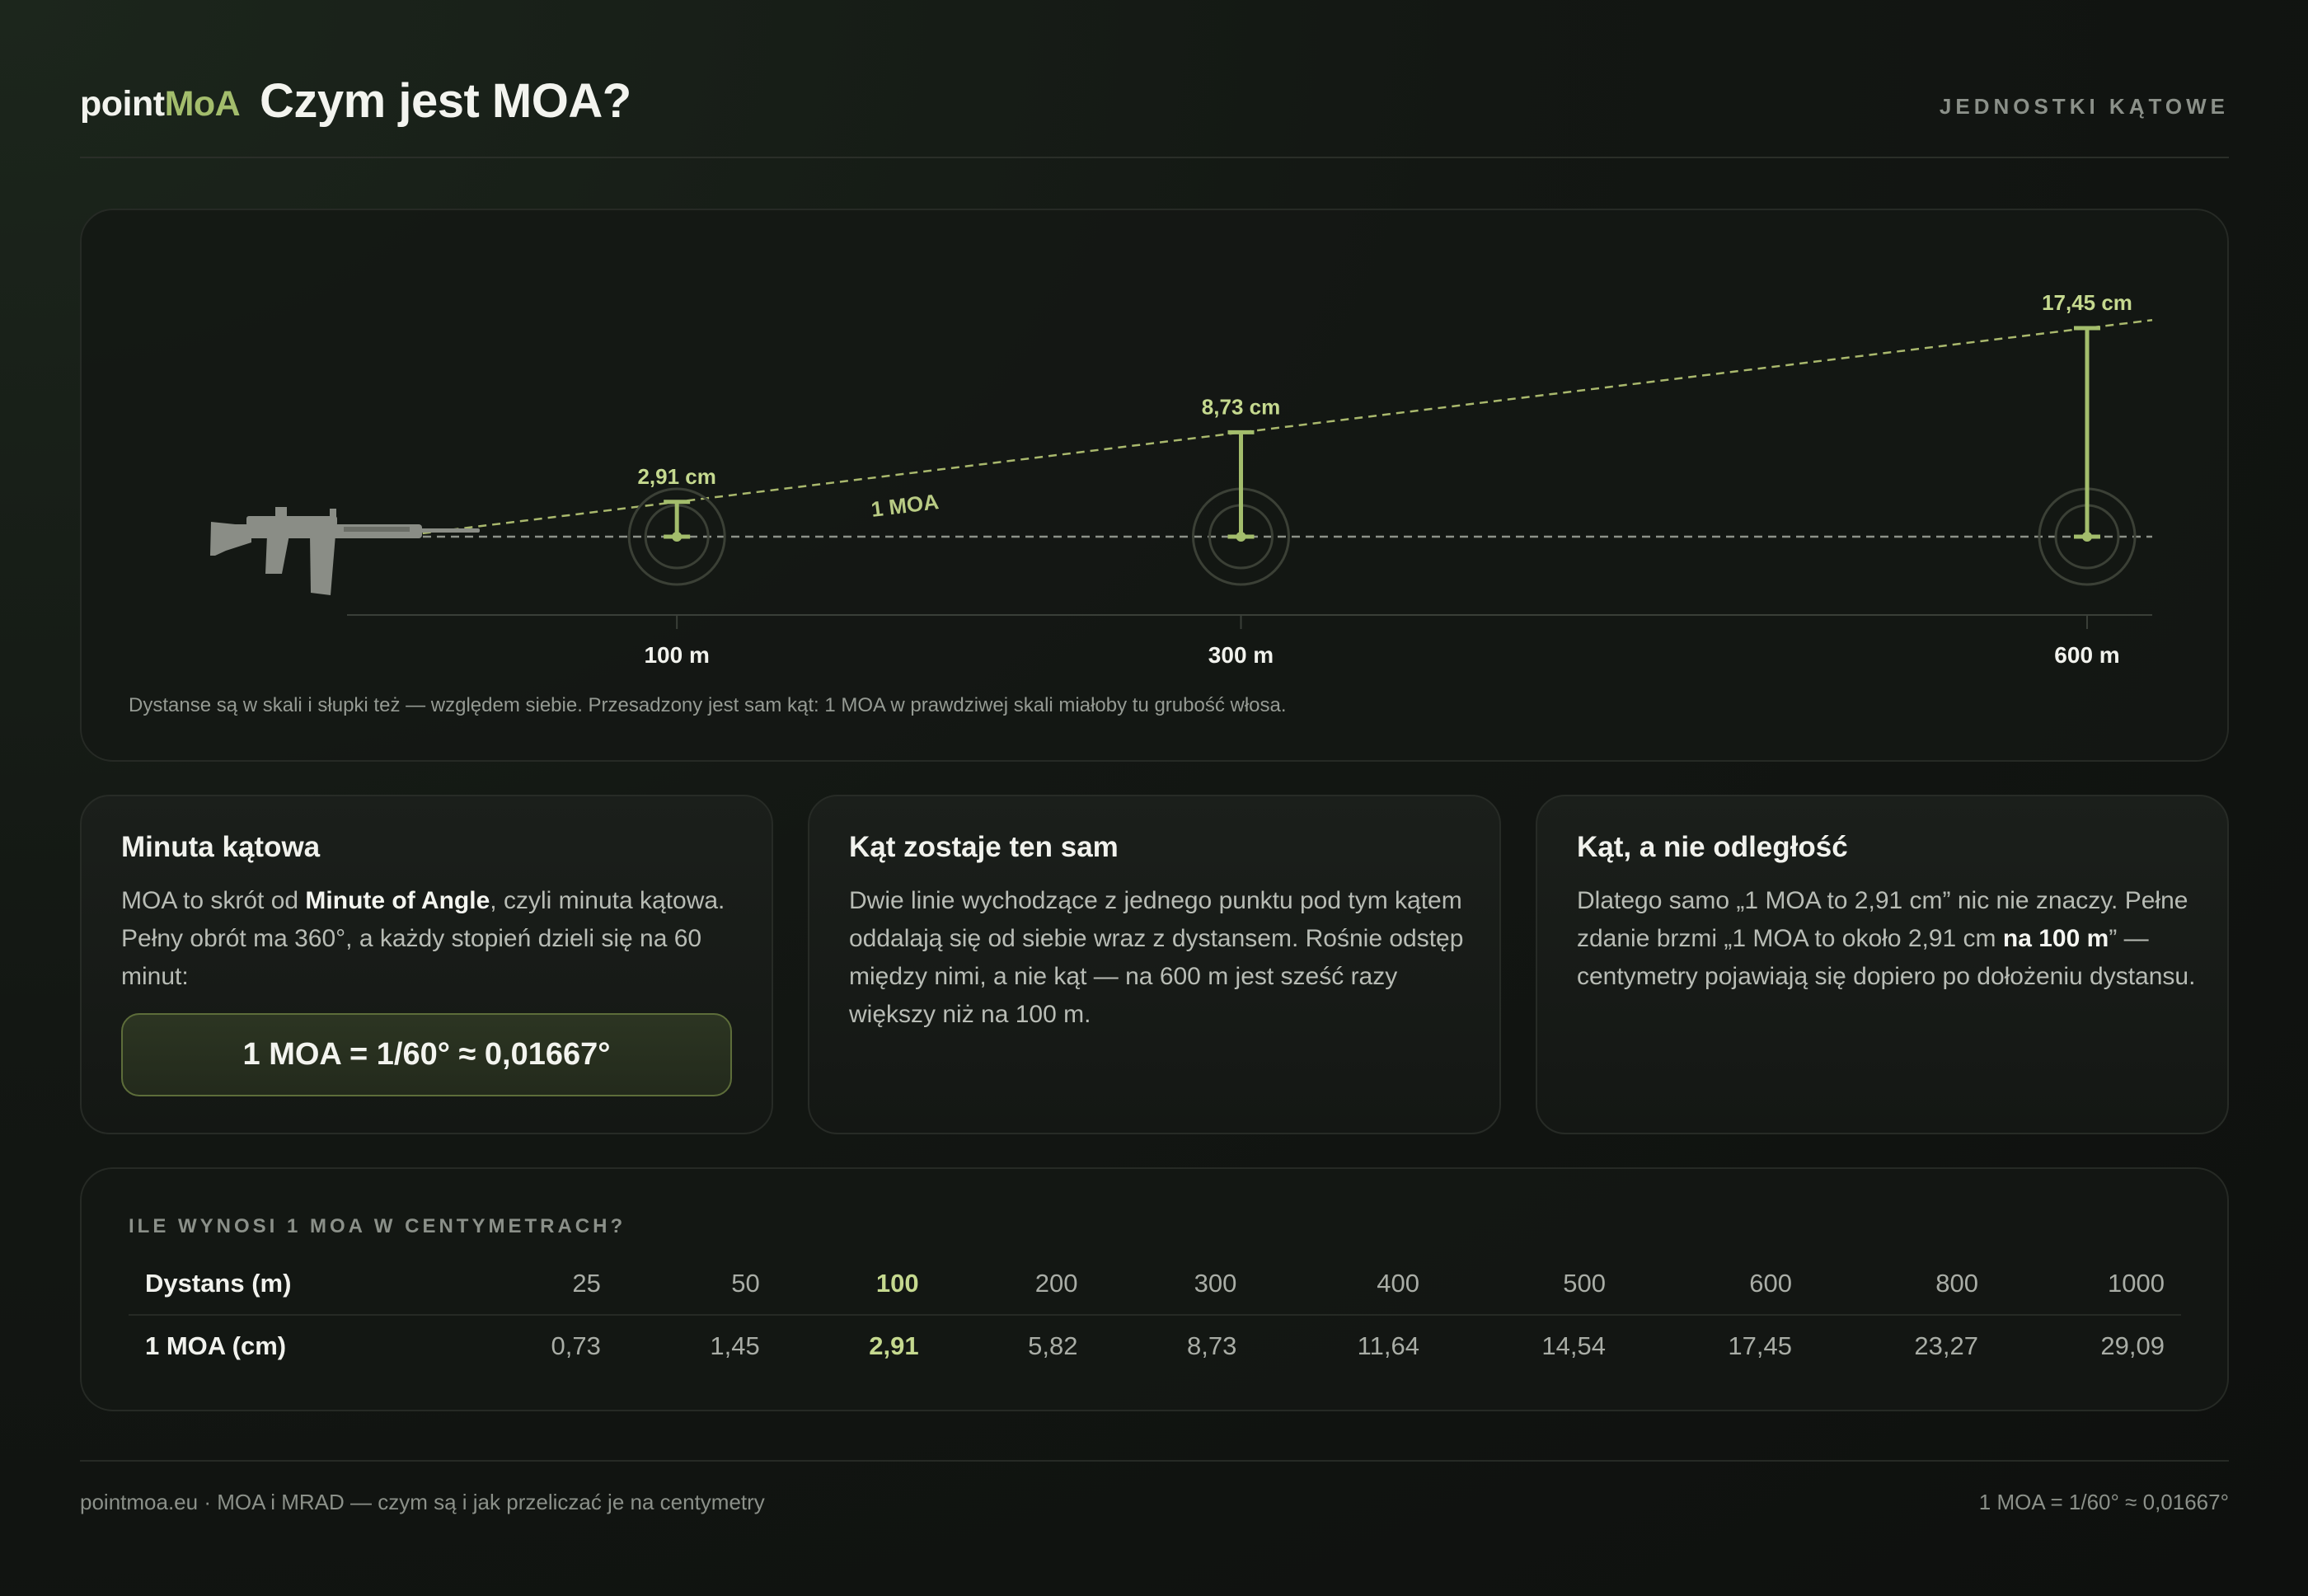 Image resolution: width=2308 pixels, height=1596 pixels. I want to click on page-header: pointMoA Czym jest MOA? JEDNOSTKI KĄTOWE, so click(1154, 113).